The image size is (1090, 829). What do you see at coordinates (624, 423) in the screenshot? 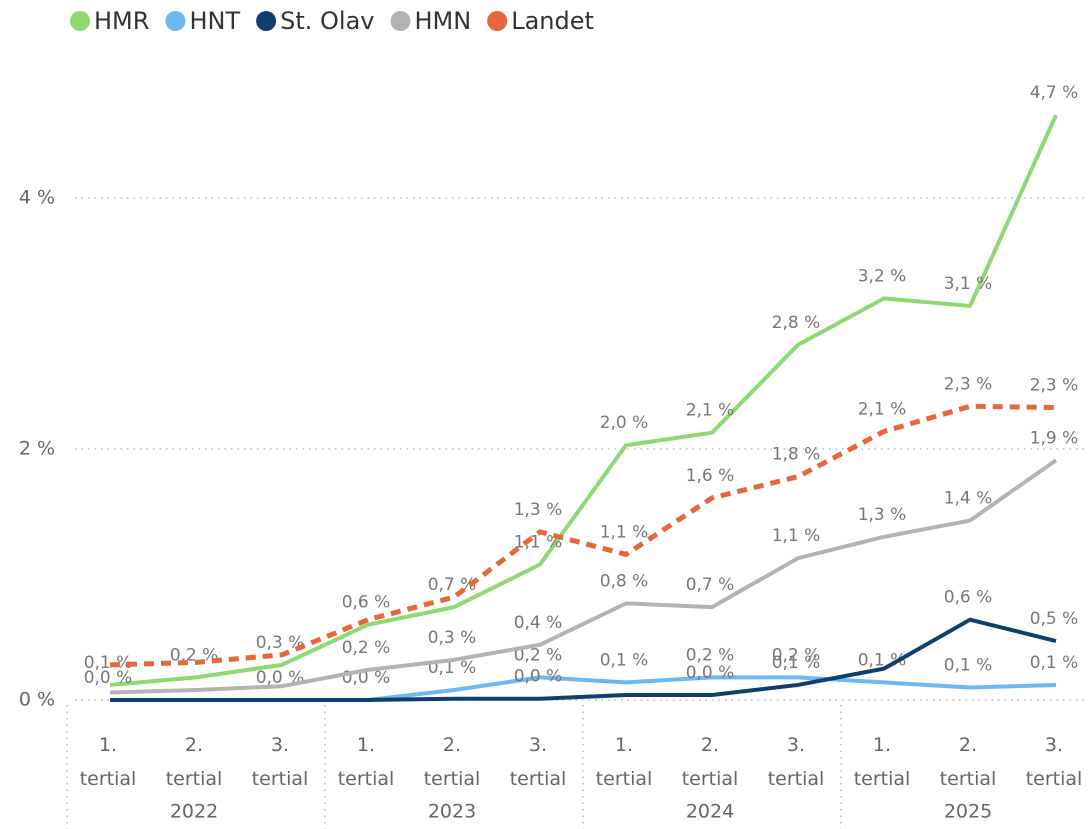
I see `data-label: 2,0 %` at bounding box center [624, 423].